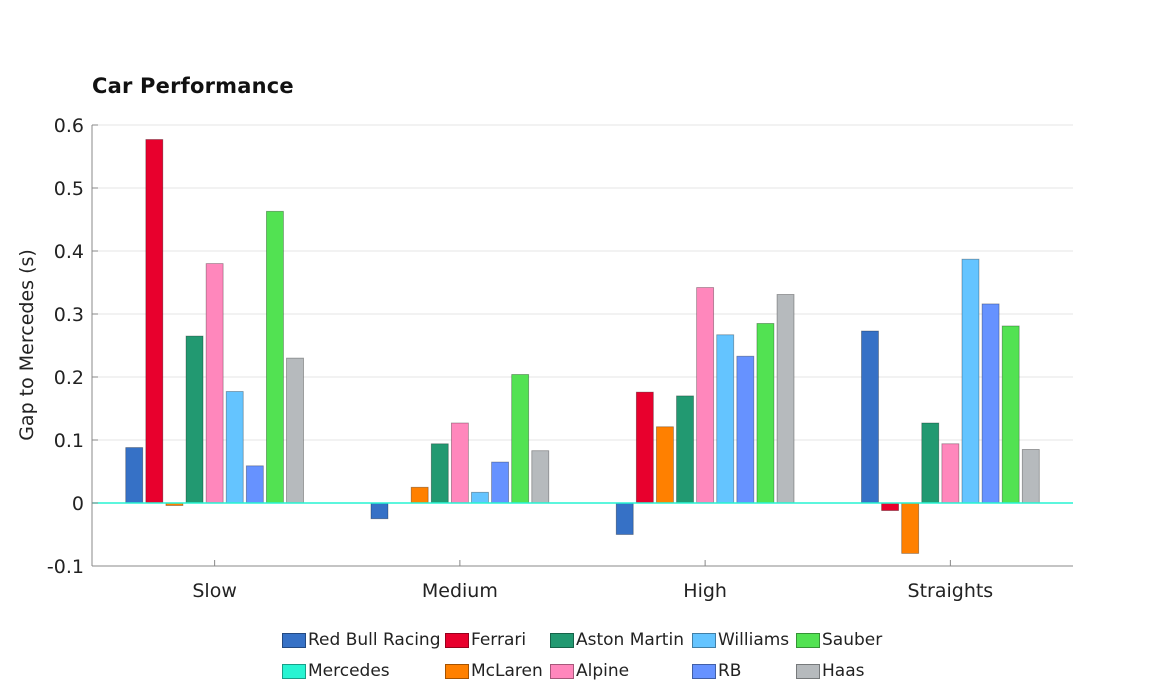 The height and width of the screenshot is (698, 1170). Describe the element at coordinates (69, 189) in the screenshot. I see `y-tick-label: 0.5` at that location.